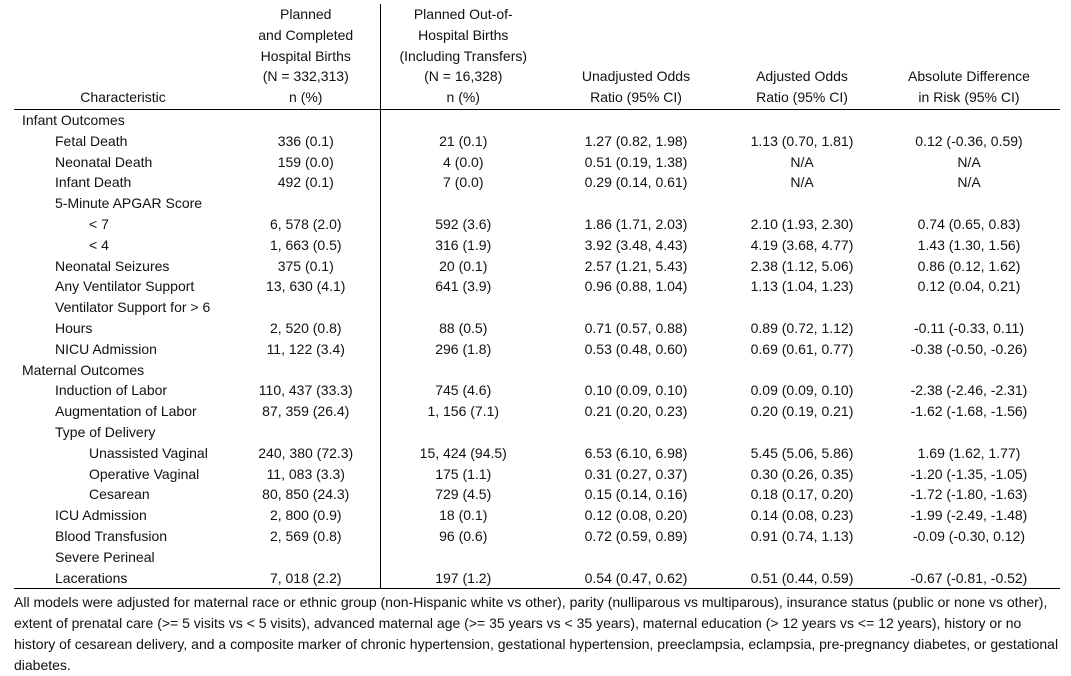 Image resolution: width=1071 pixels, height=676 pixels. Describe the element at coordinates (802, 286) in the screenshot. I see `cell-adjusted-odds-ratio: 1.13 (1.04, 1.23)` at that location.